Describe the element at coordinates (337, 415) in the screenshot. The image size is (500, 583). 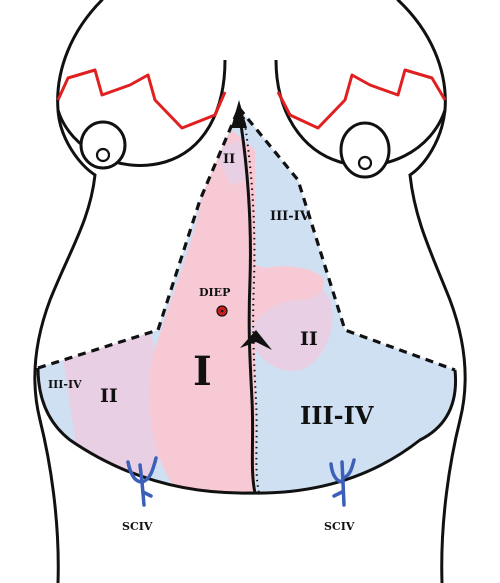
I see `zone-34-right-label: III-IV` at that location.